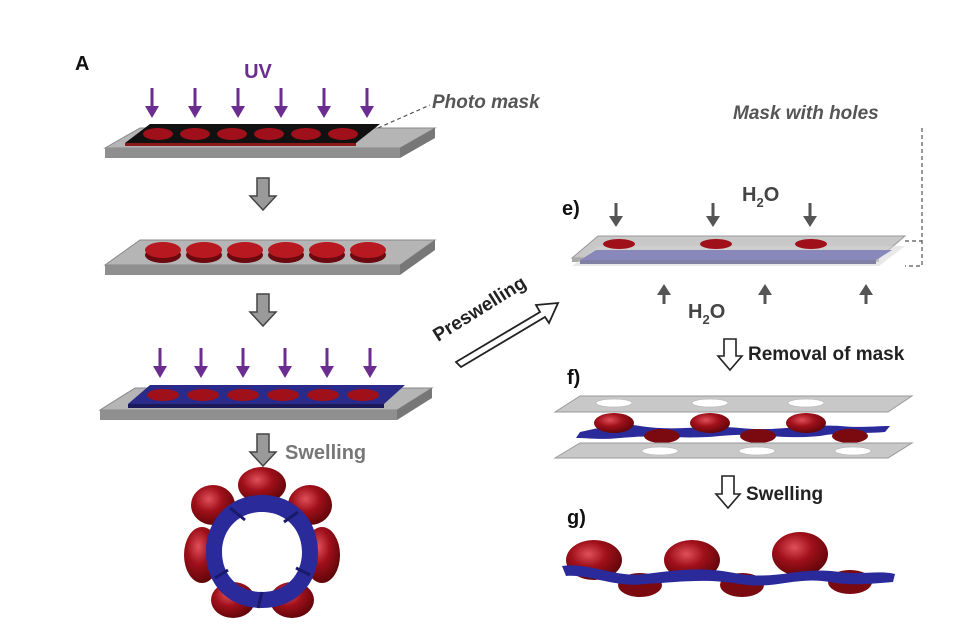 This screenshot has height=644, width=970. I want to click on preswelling-arrow, so click(507, 335).